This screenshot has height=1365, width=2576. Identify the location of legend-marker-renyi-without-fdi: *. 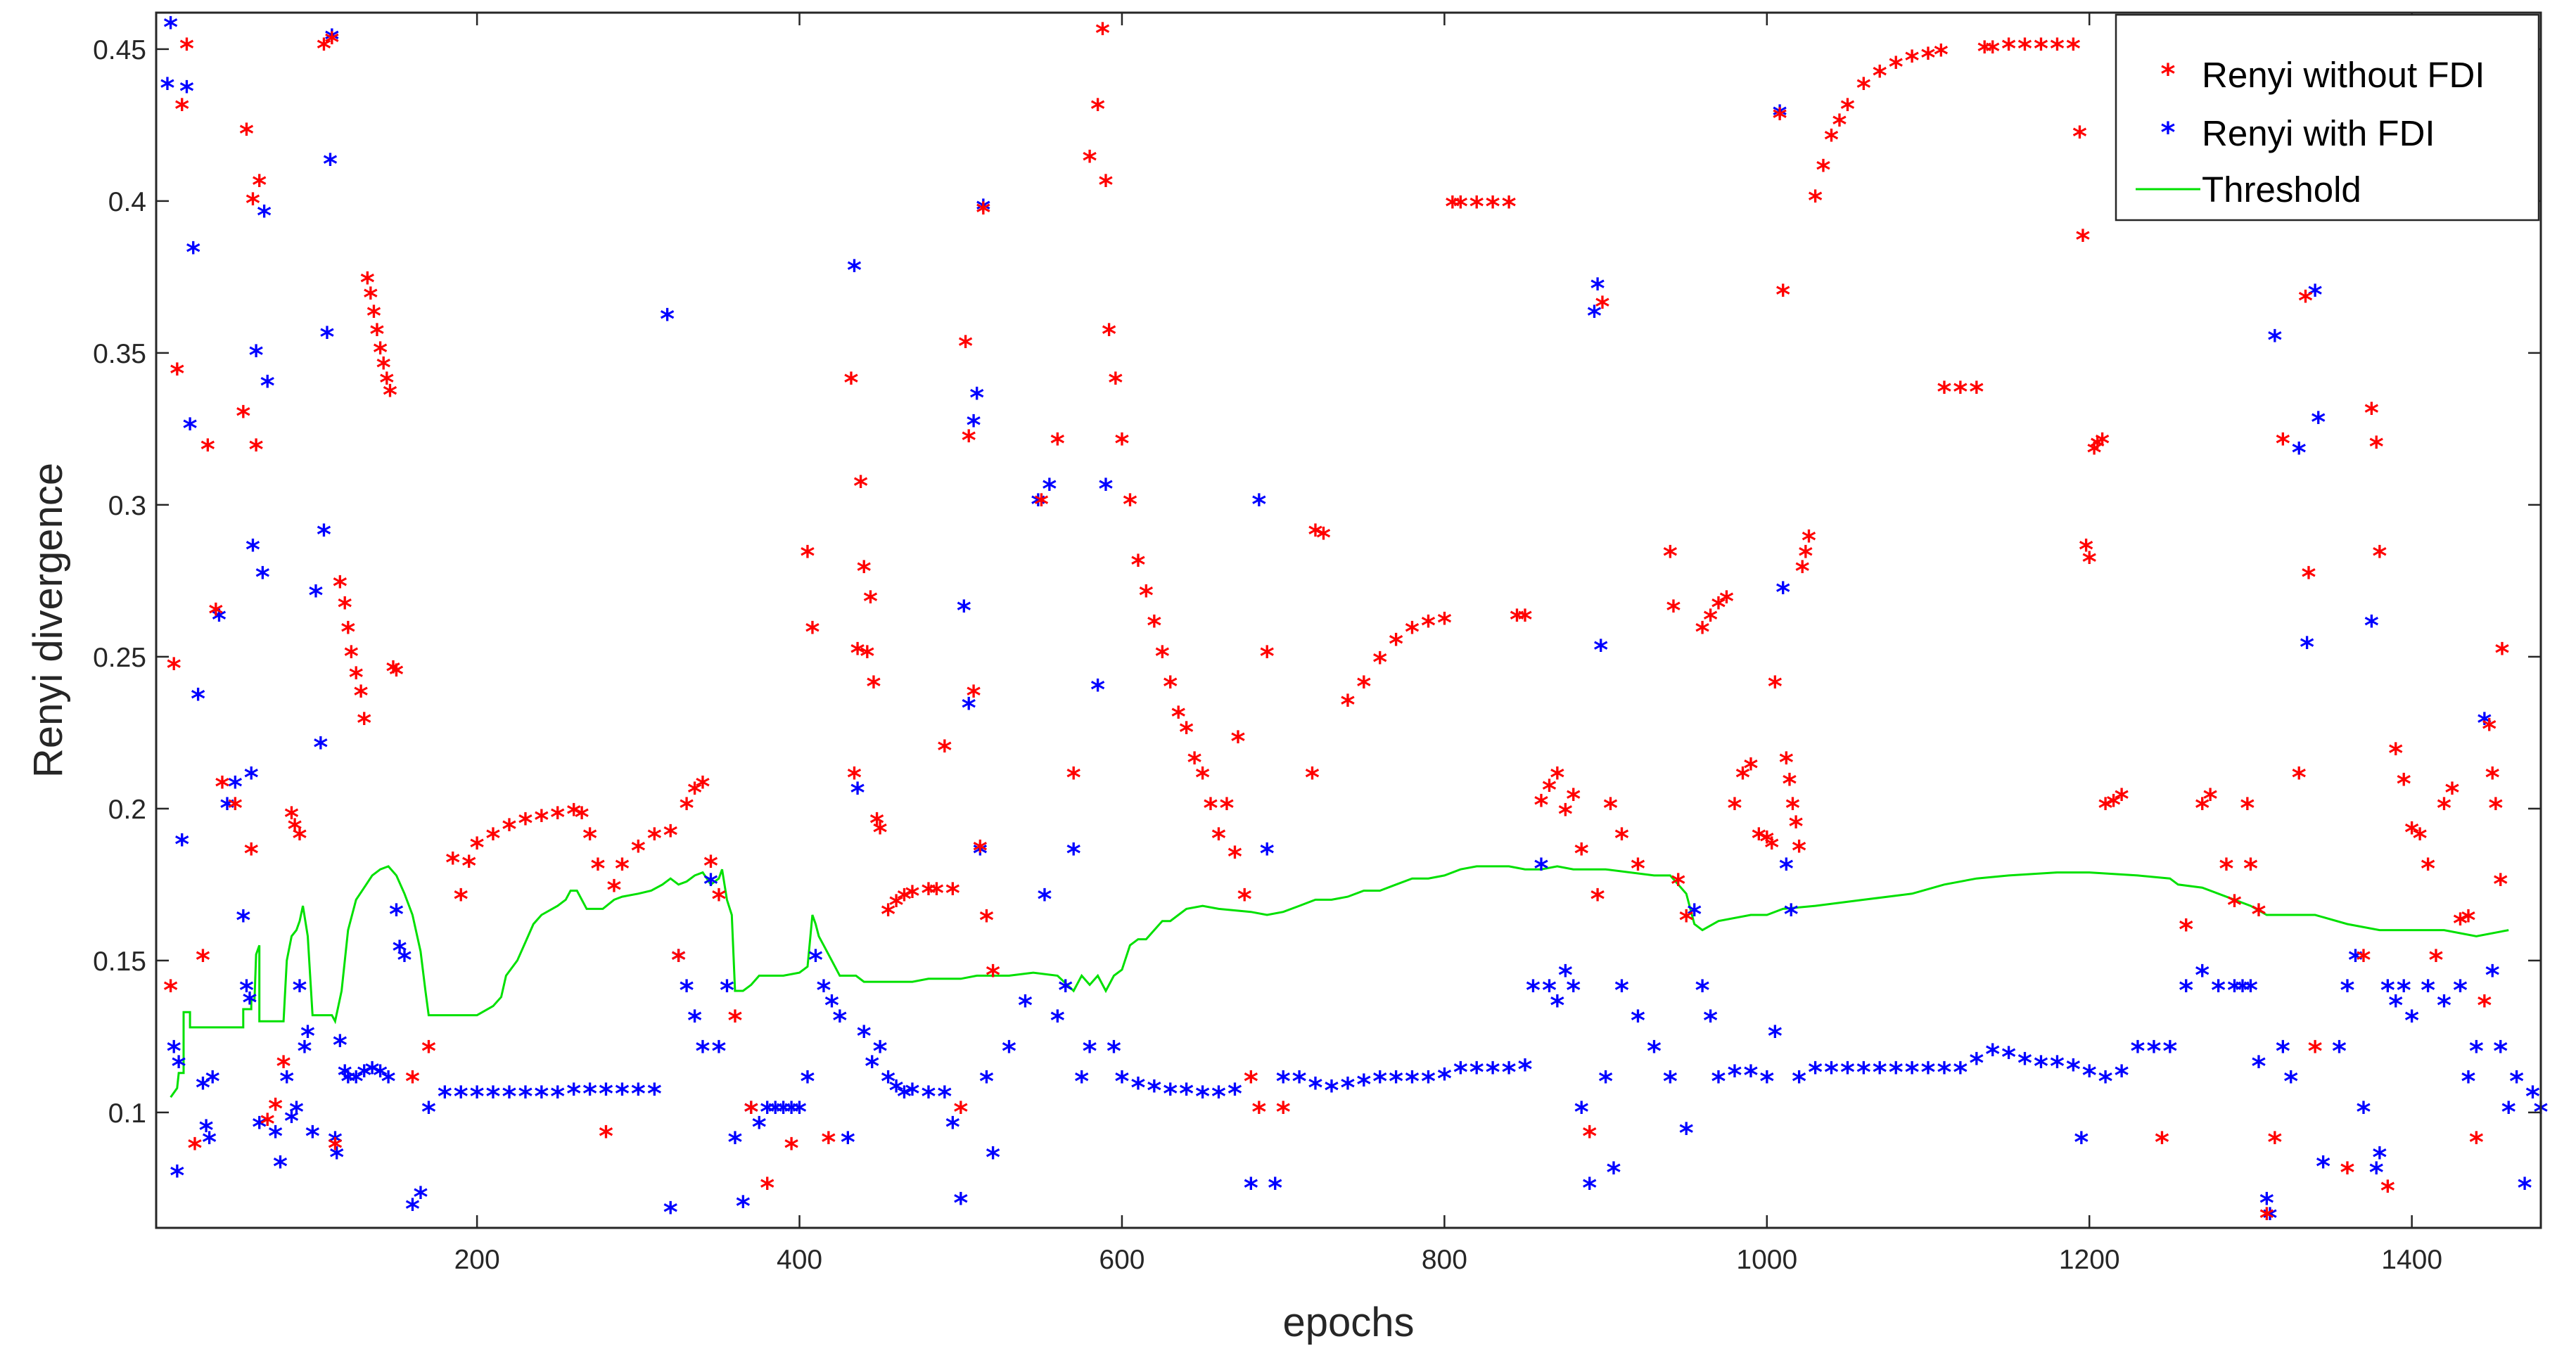
(2168, 74).